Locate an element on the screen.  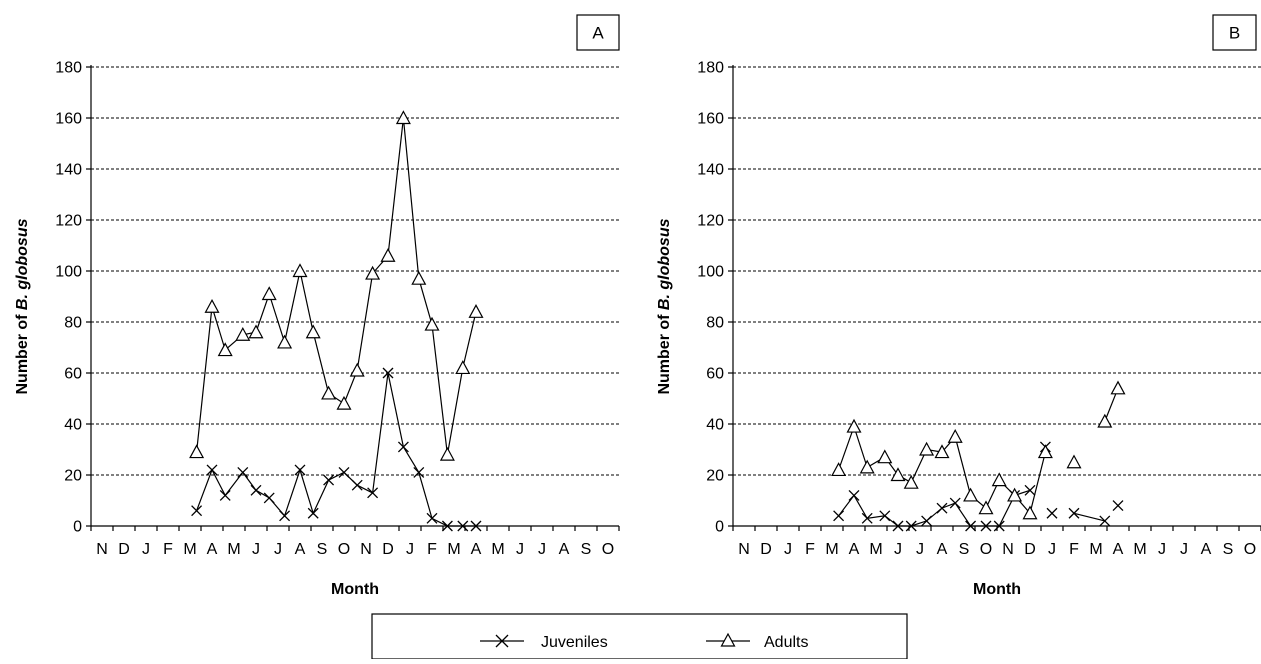
y-axis-title-prefix: Number of is located at coordinates (22, 352).